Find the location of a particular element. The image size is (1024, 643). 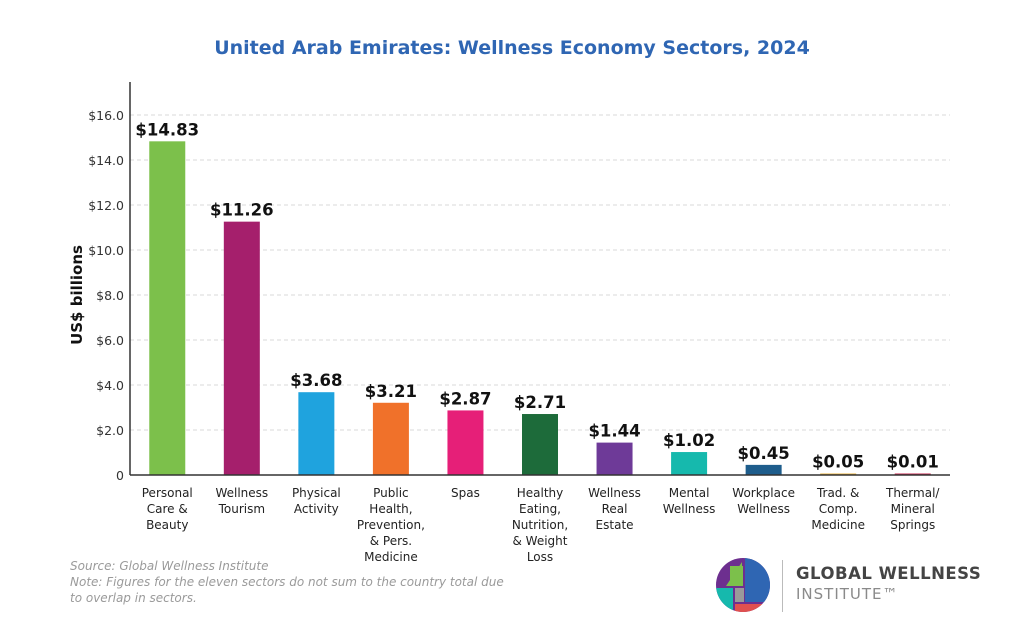

y-tick-label: $14.0 is located at coordinates (106, 160).